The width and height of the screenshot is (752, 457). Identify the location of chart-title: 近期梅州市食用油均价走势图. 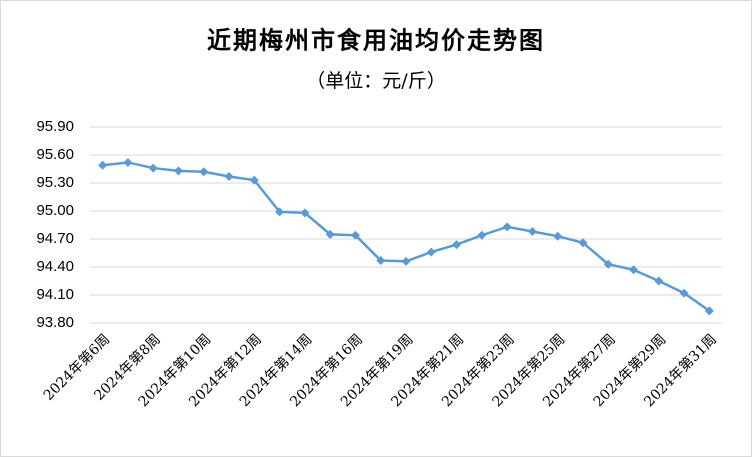
(376, 40).